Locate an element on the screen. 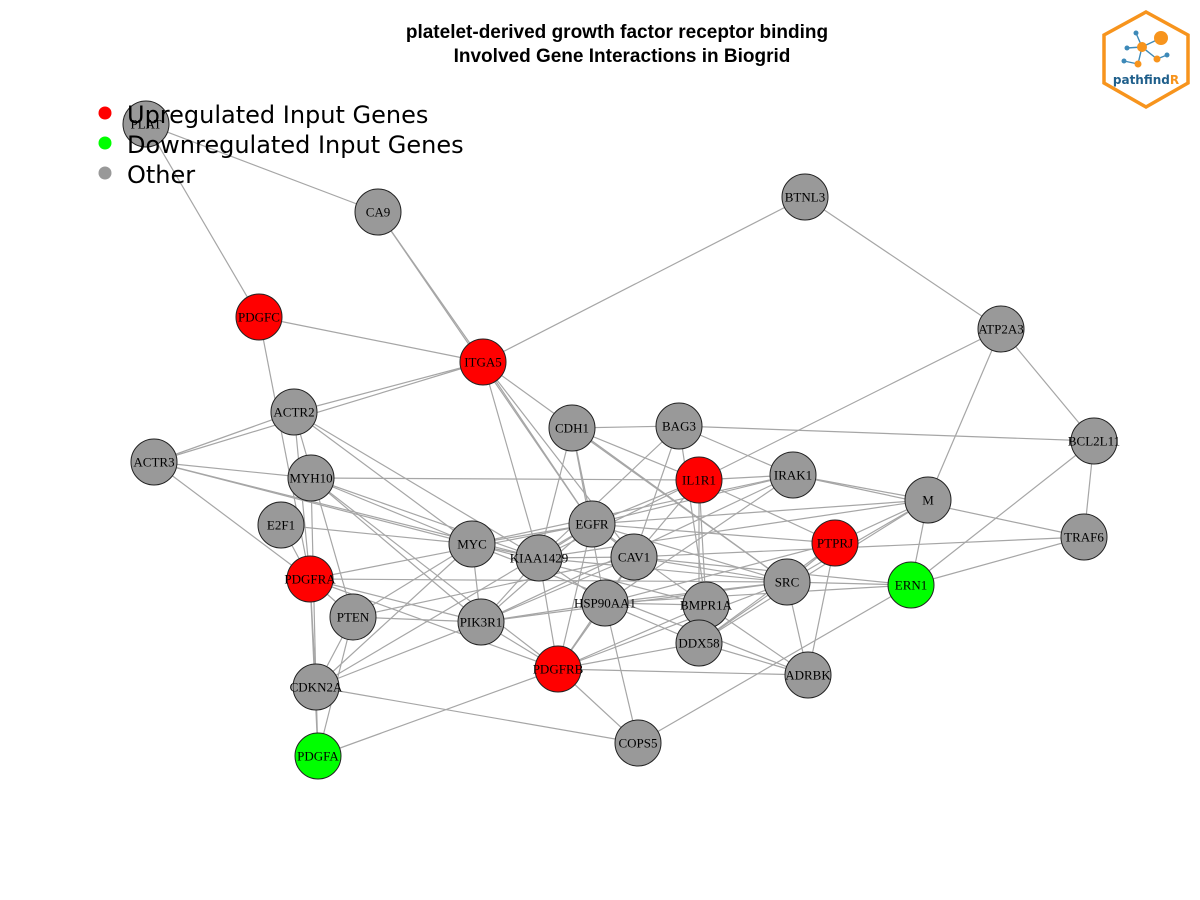  node-bcl2l11: BCL2L11 is located at coordinates (1094, 441).